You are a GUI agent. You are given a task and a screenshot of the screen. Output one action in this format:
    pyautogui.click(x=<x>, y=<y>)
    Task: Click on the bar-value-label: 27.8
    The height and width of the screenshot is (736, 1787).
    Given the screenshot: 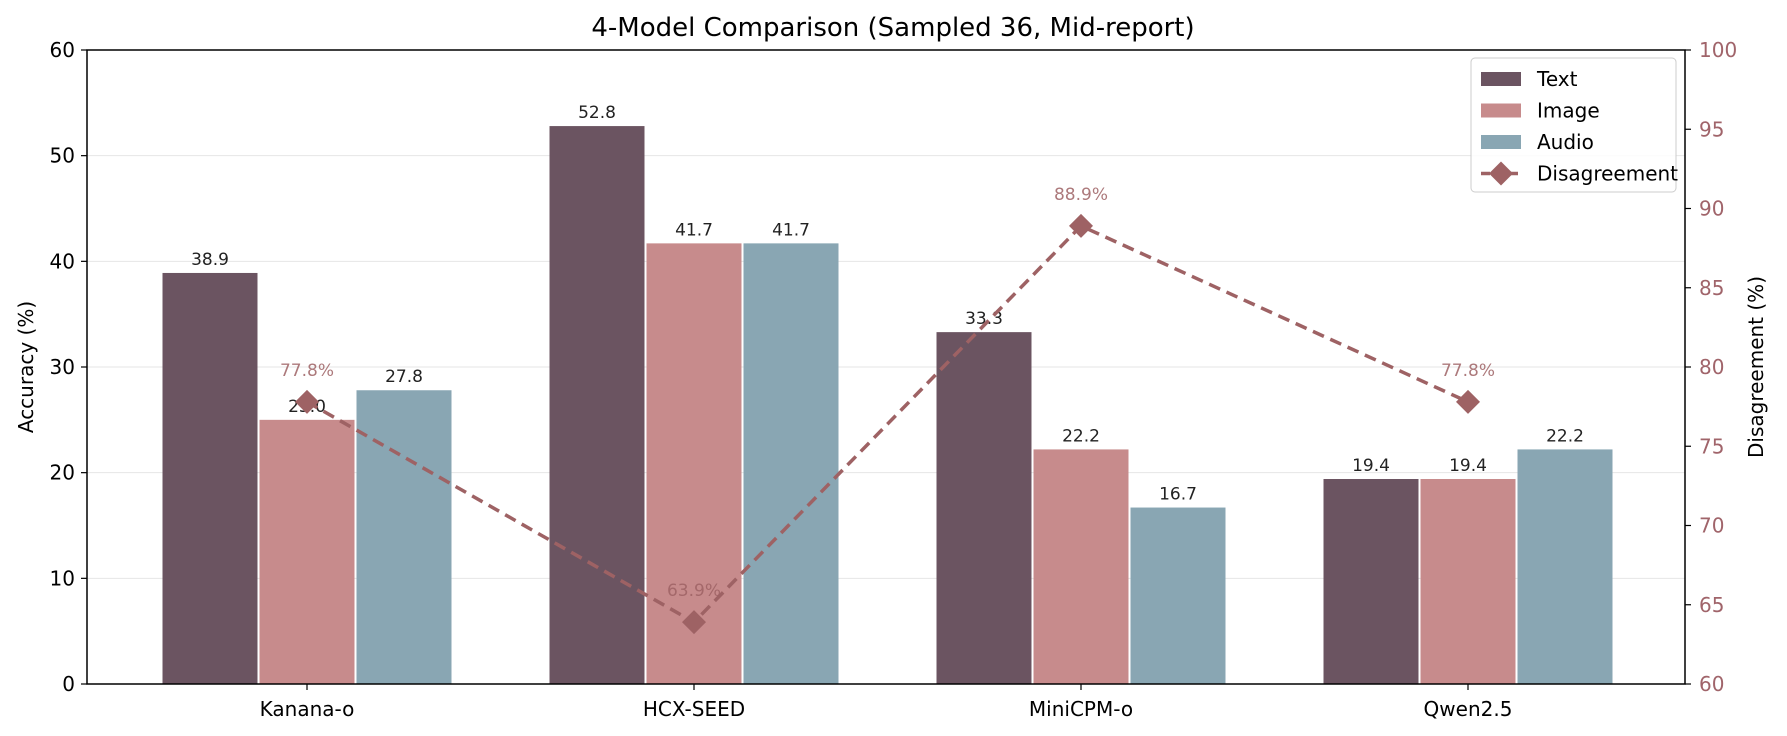 What is the action you would take?
    pyautogui.click(x=404, y=377)
    